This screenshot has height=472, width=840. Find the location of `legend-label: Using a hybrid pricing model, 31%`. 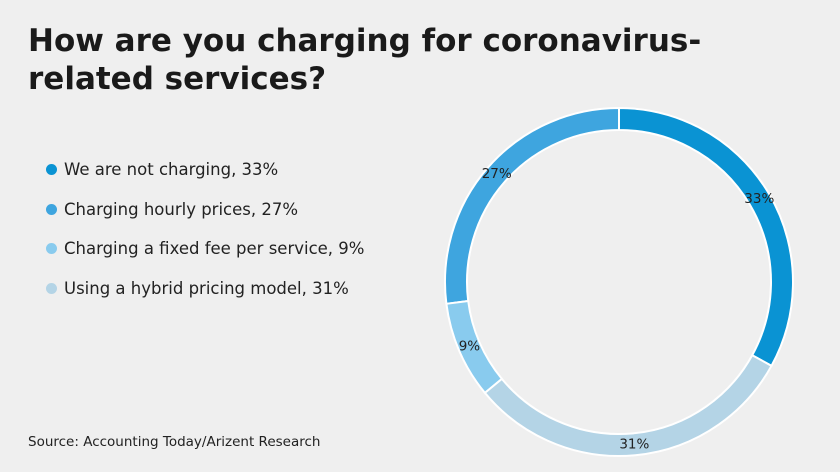

legend-label: Using a hybrid pricing model, 31% is located at coordinates (206, 288).